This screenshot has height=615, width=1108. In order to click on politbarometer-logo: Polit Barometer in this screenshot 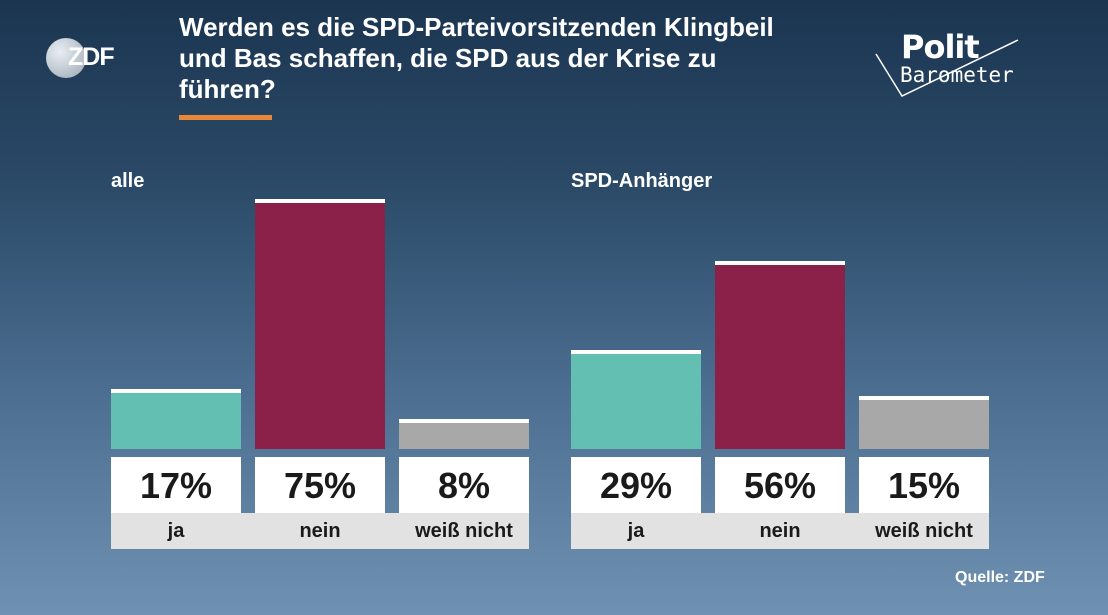, I will do `click(952, 64)`.